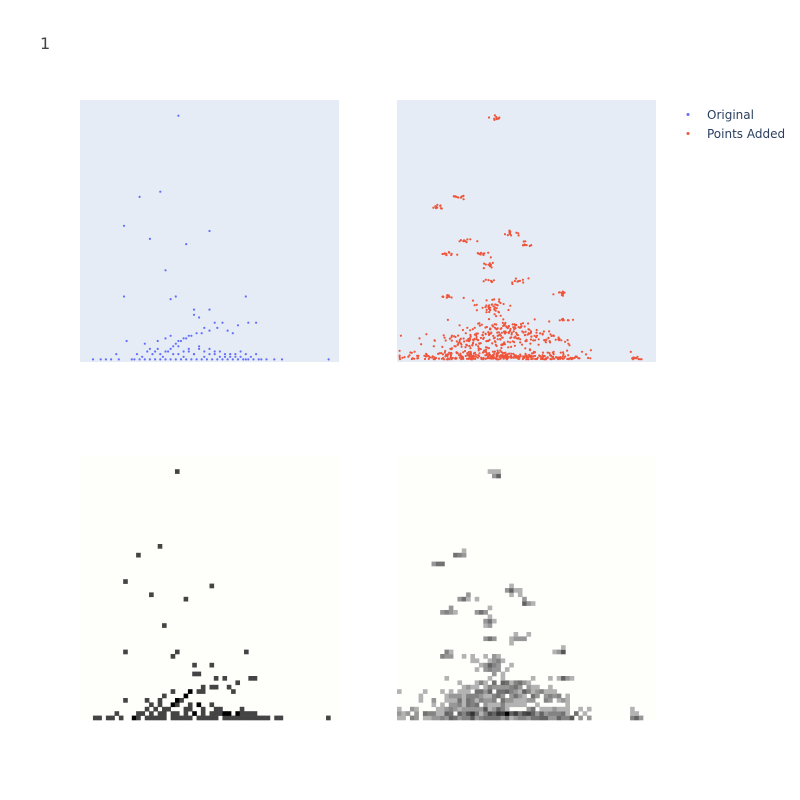 The width and height of the screenshot is (800, 800). What do you see at coordinates (736, 134) in the screenshot?
I see `legend-item-points-added: Points Added` at bounding box center [736, 134].